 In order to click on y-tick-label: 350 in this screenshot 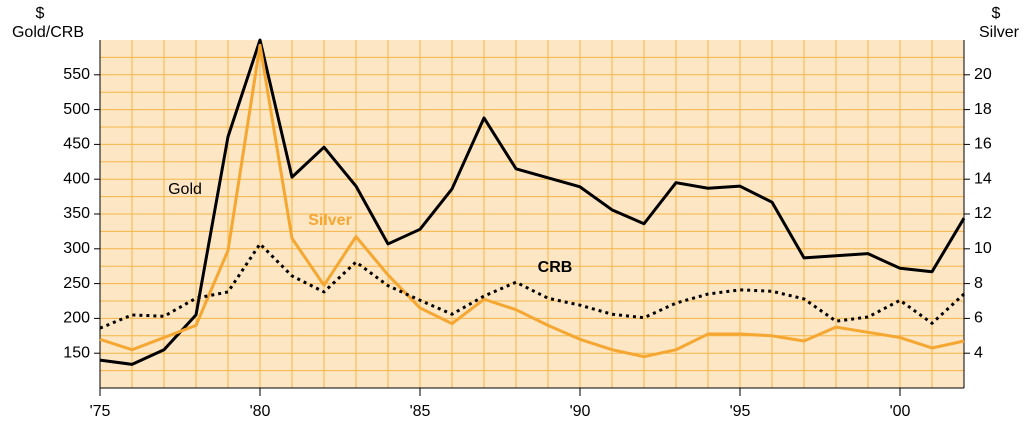, I will do `click(76, 213)`.